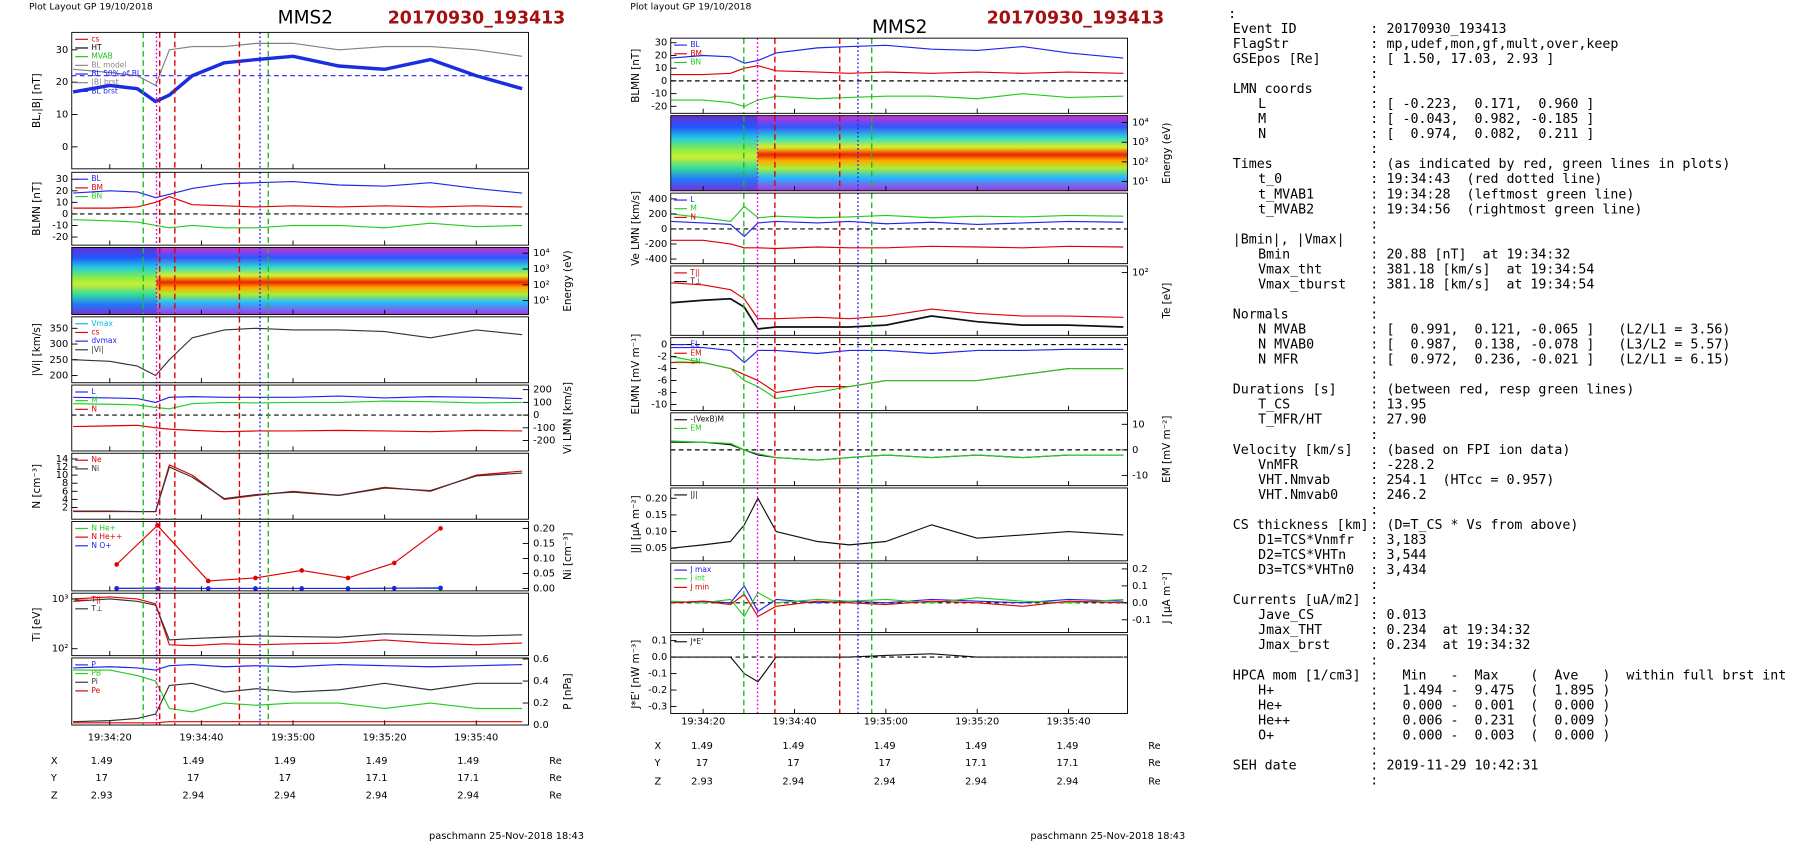 This screenshot has height=841, width=1804. Describe the element at coordinates (62, 459) in the screenshot. I see `y-tick-label: 14` at that location.